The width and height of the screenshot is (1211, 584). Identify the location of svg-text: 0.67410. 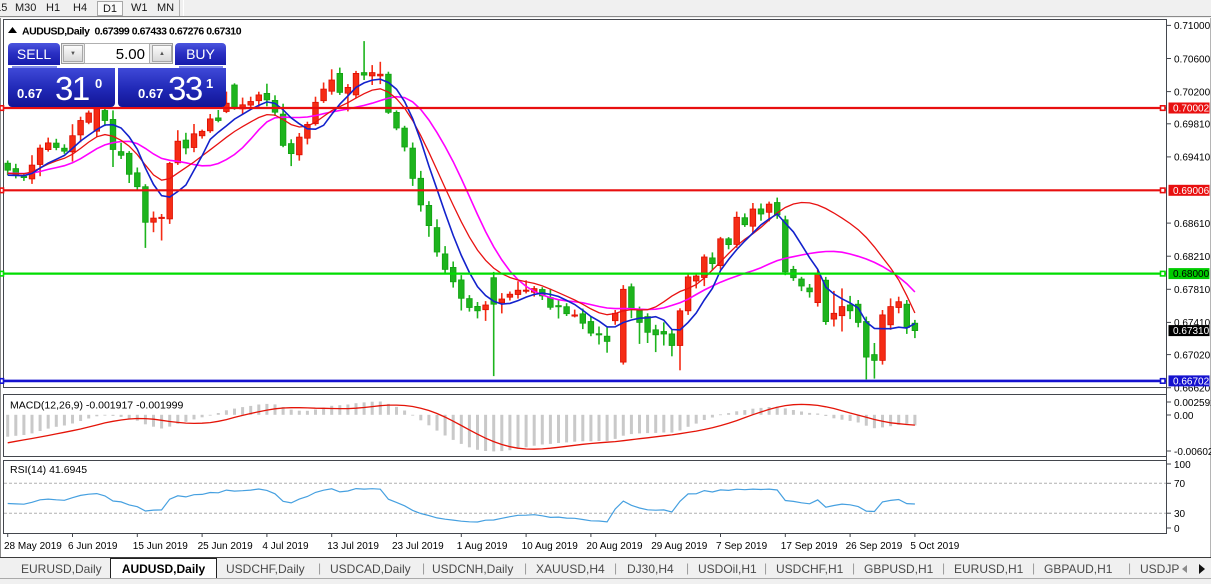
(1192, 323).